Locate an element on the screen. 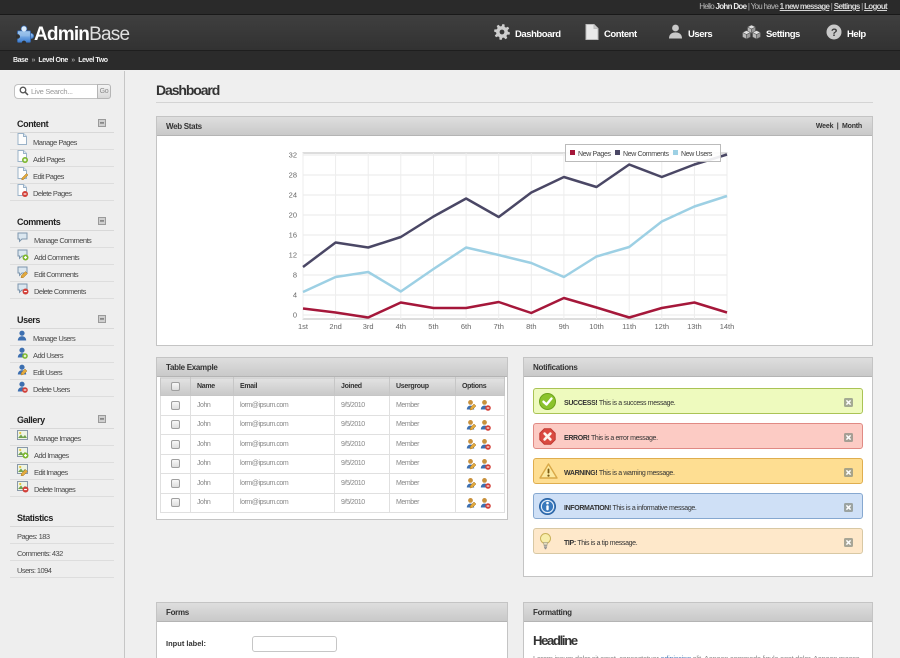 Image resolution: width=900 pixels, height=658 pixels. svg-text: 9th is located at coordinates (564, 326).